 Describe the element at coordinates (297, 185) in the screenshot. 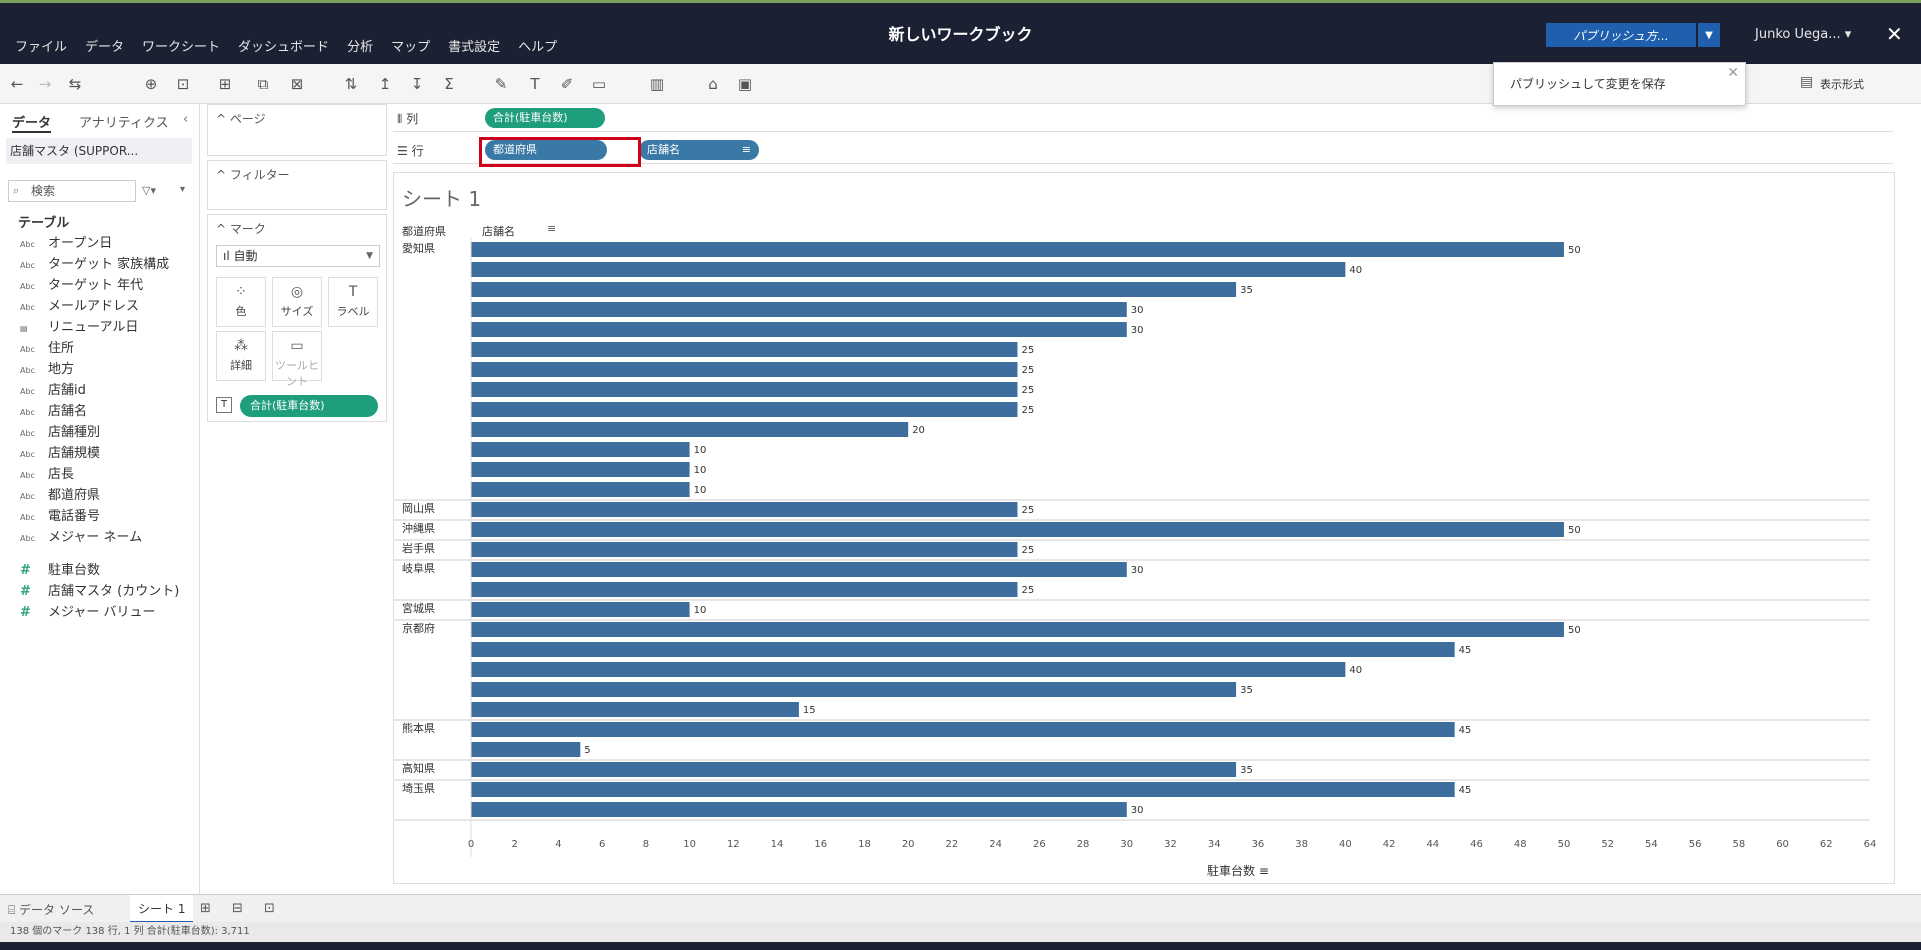

I see `filters-card: ^ フィルター` at that location.